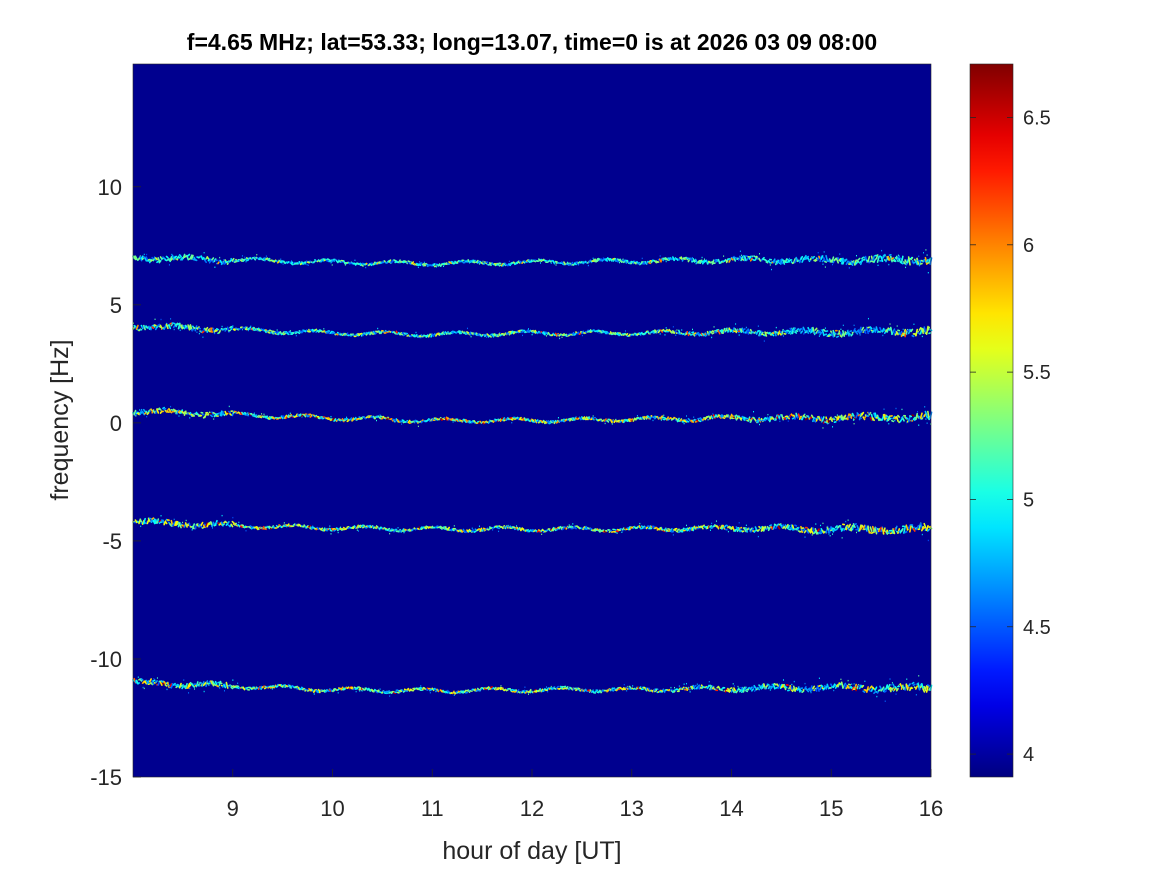 Image resolution: width=1167 pixels, height=880 pixels. What do you see at coordinates (632, 808) in the screenshot?
I see `x-tick-label: 13` at bounding box center [632, 808].